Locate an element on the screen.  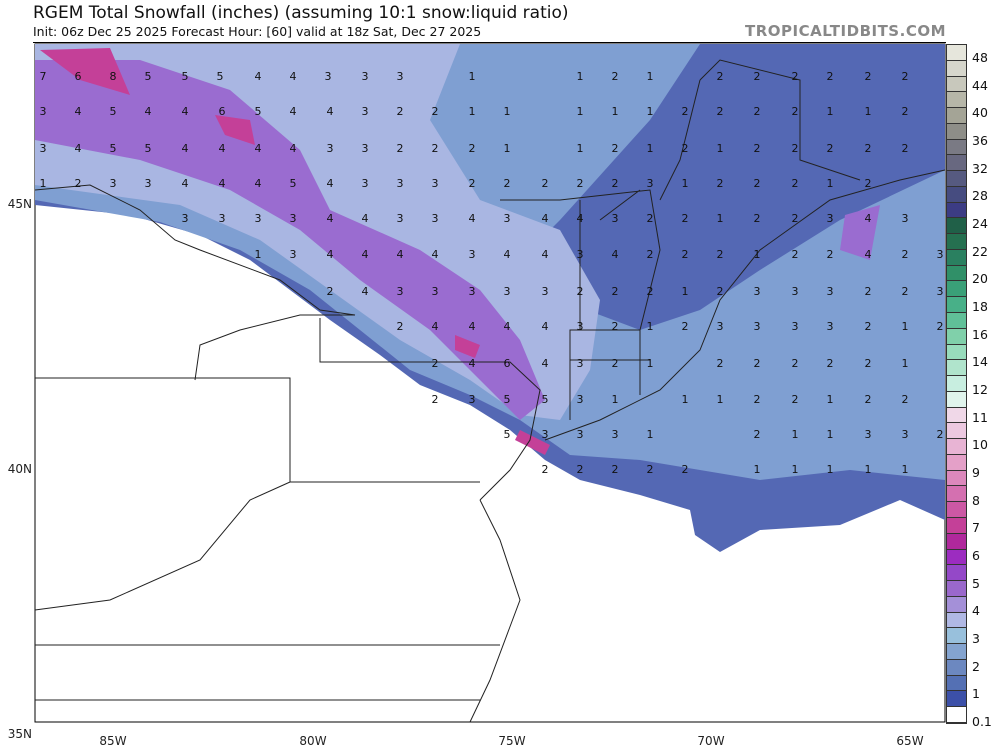
colorbar-label: 1 is located at coordinates (976, 694).